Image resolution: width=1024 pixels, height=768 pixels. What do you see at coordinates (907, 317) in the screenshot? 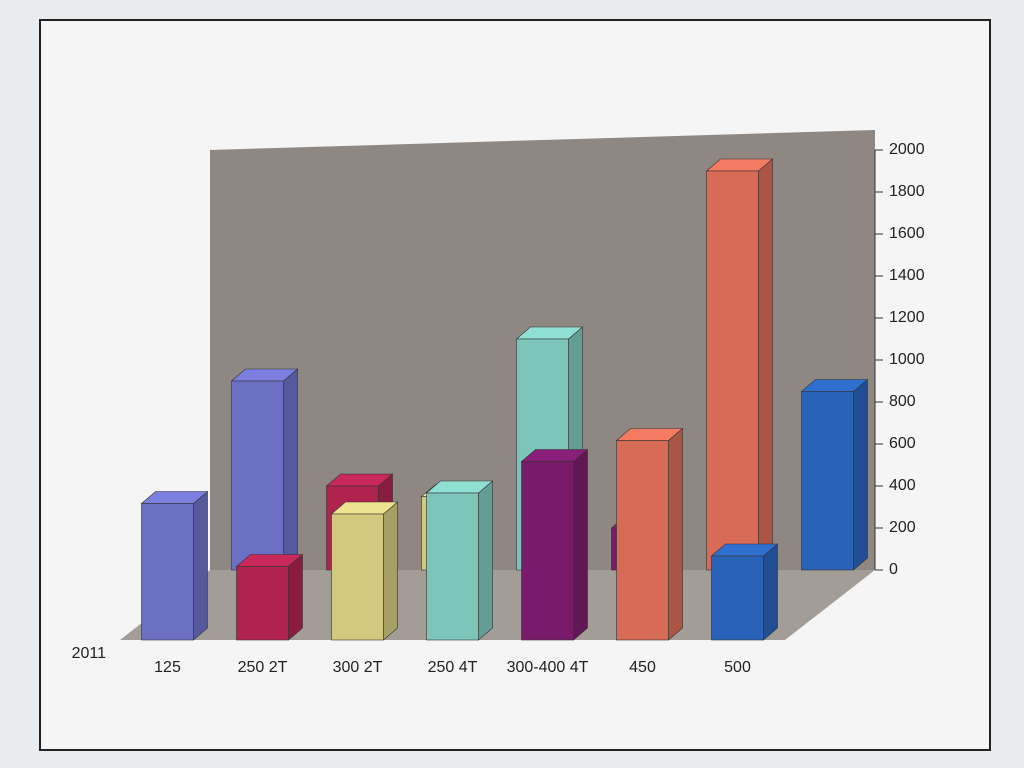
I see `y-tick-label: 1200` at bounding box center [907, 317].